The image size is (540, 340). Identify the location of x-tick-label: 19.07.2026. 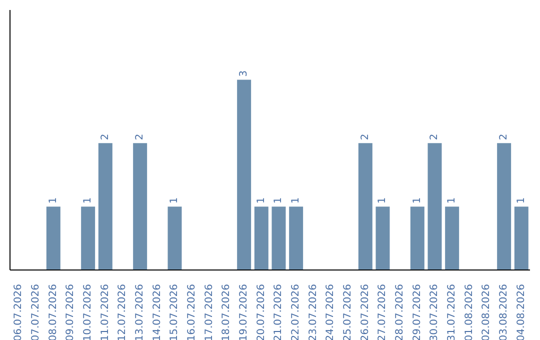
(244, 312).